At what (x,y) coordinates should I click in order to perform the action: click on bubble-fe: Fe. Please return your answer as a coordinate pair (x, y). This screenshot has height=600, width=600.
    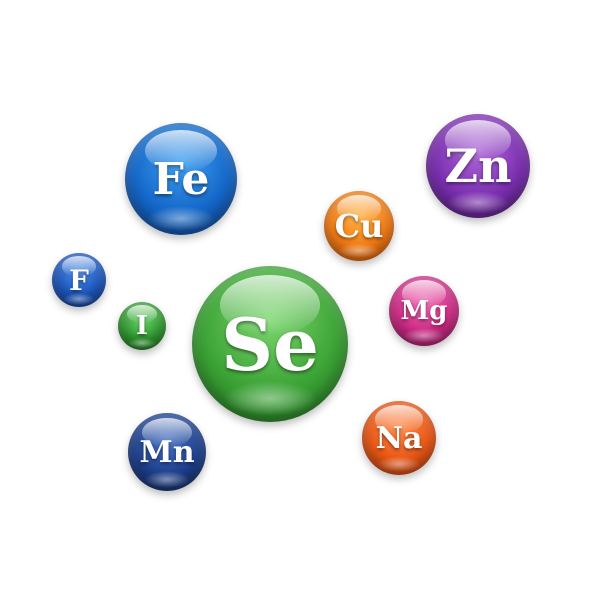
    Looking at the image, I should click on (181, 179).